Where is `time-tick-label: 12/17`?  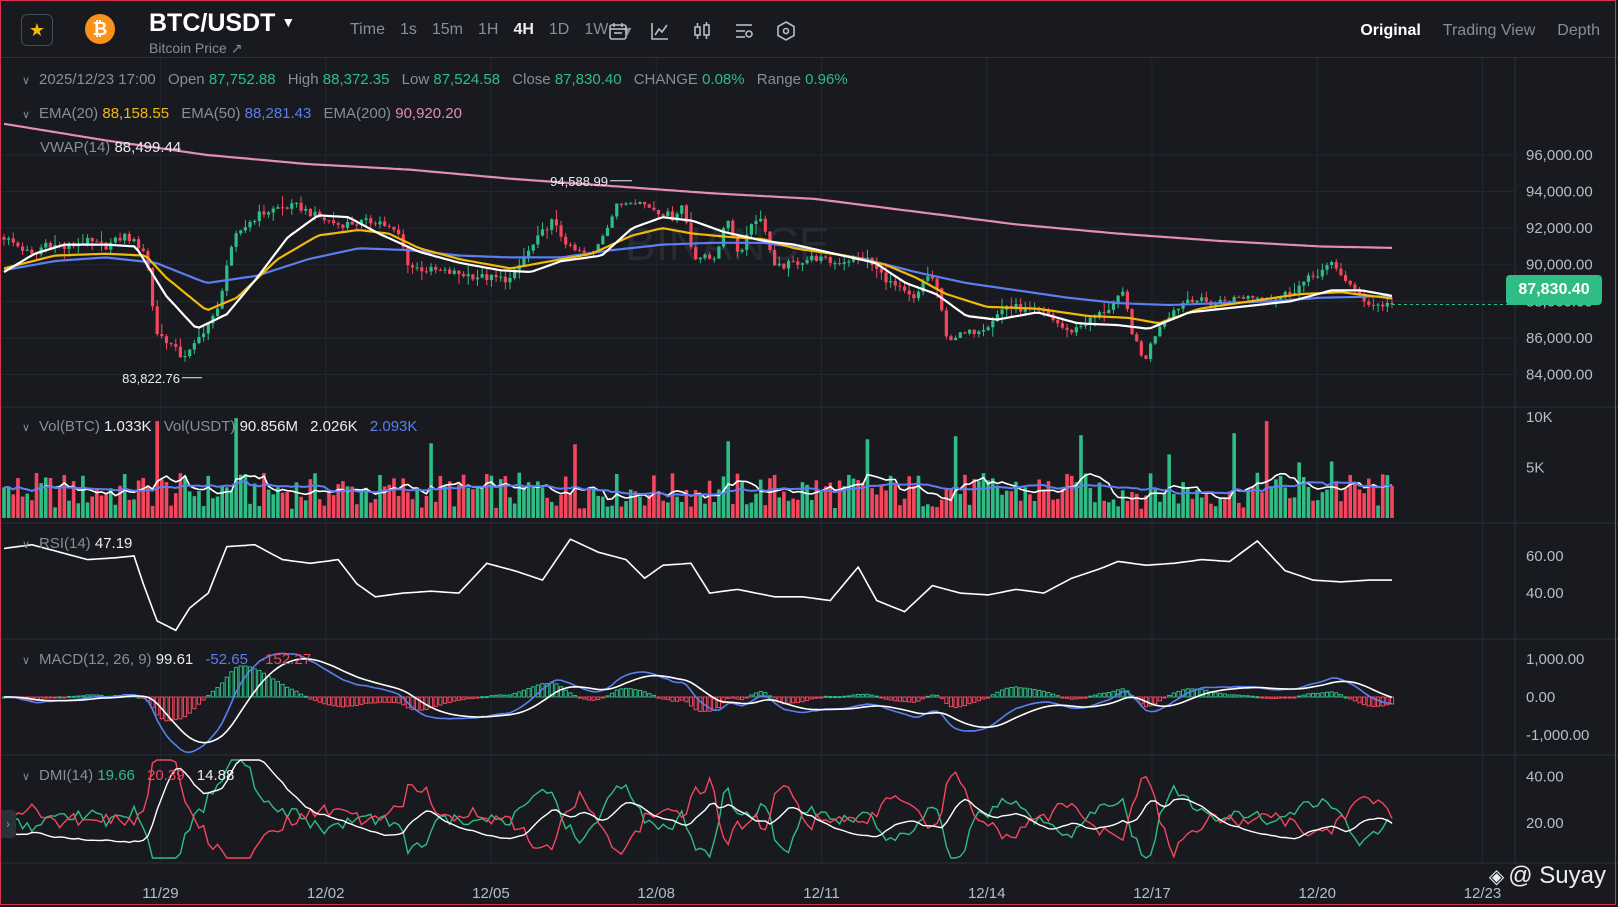
time-tick-label: 12/17 is located at coordinates (1152, 893).